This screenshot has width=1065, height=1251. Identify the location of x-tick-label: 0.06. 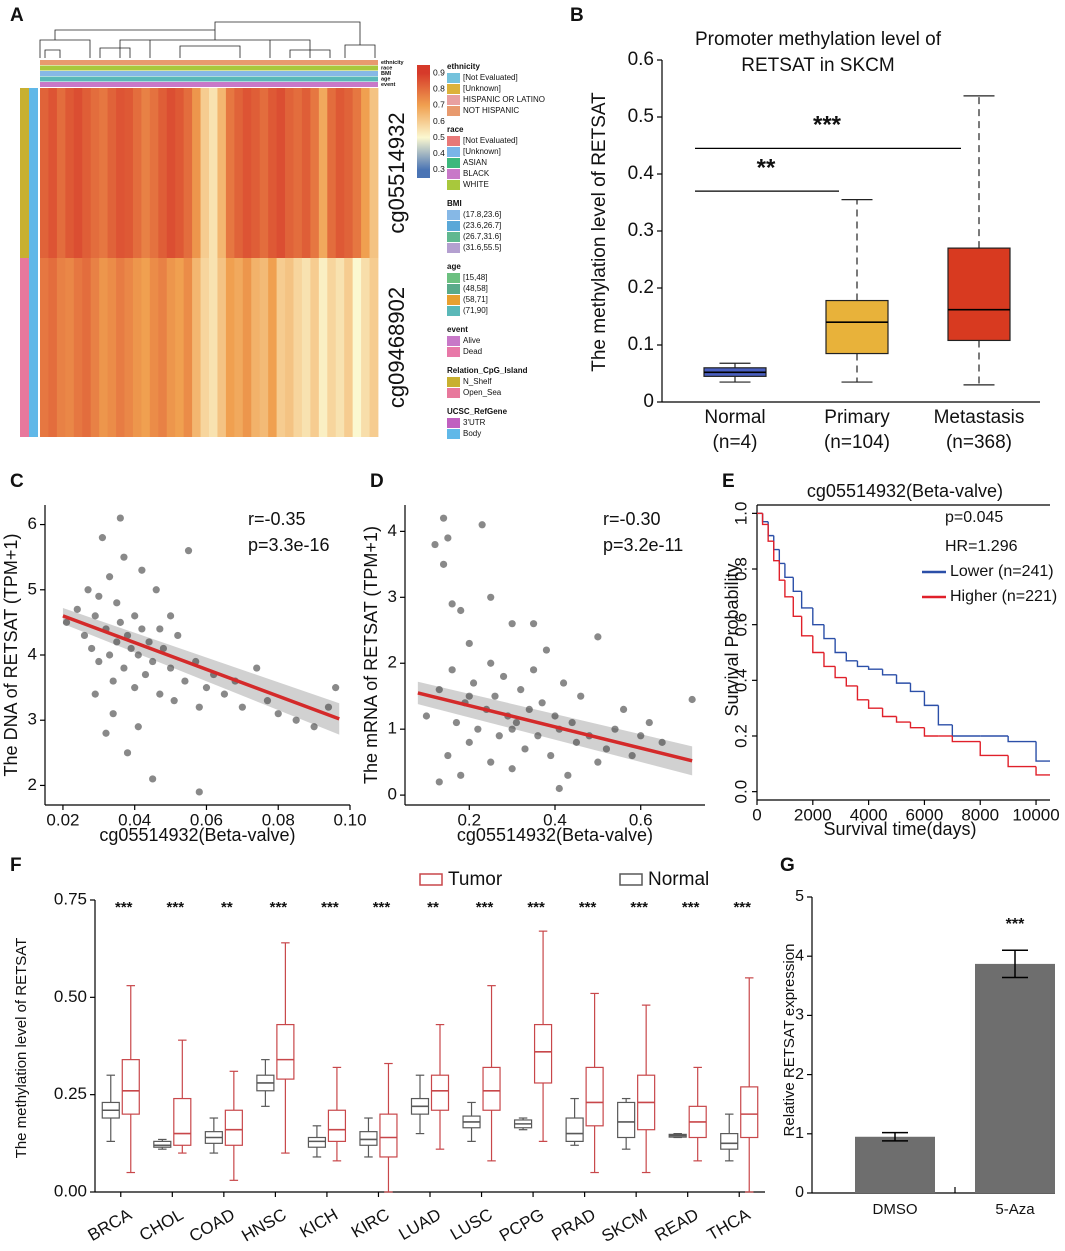
(206, 819).